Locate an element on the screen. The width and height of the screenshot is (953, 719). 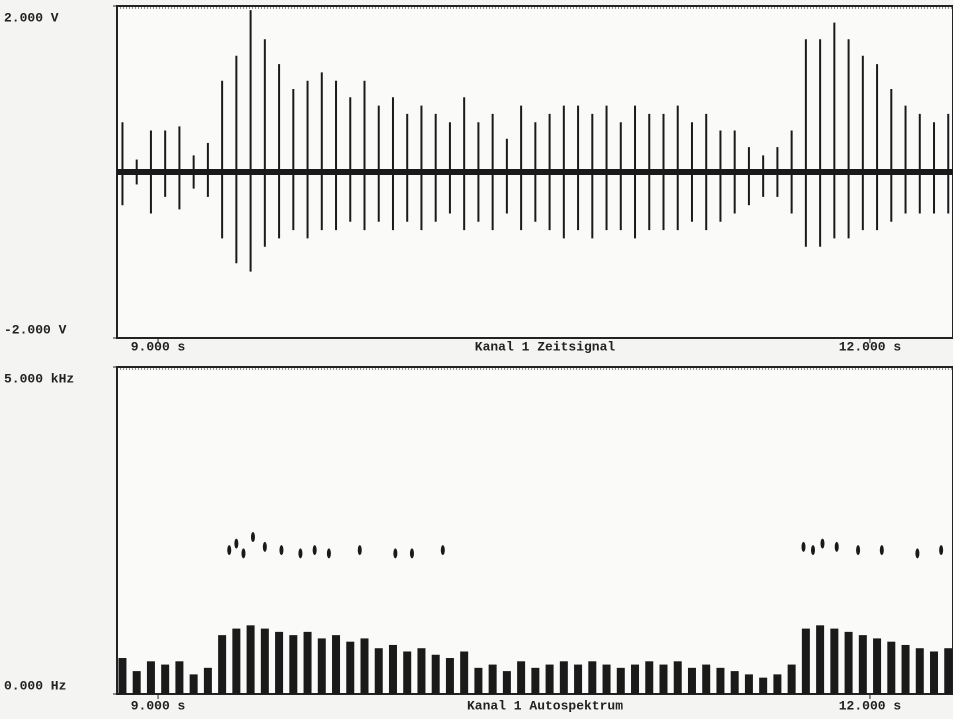
y-tick-label: 0.000 Hz is located at coordinates (35, 685).